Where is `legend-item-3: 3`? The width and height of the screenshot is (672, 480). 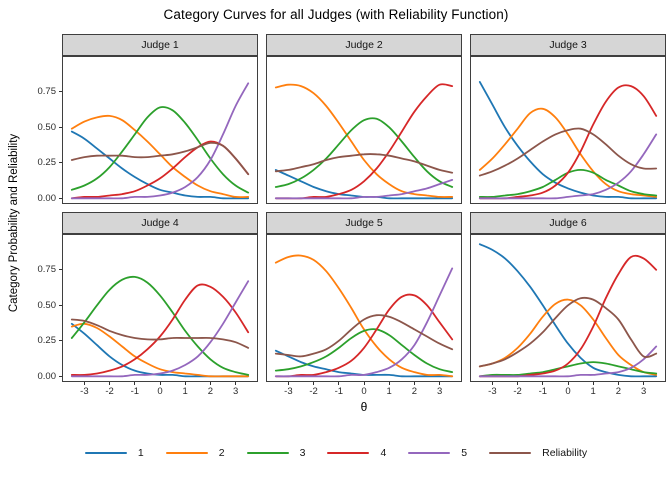
legend-item-3: 3 is located at coordinates (276, 453).